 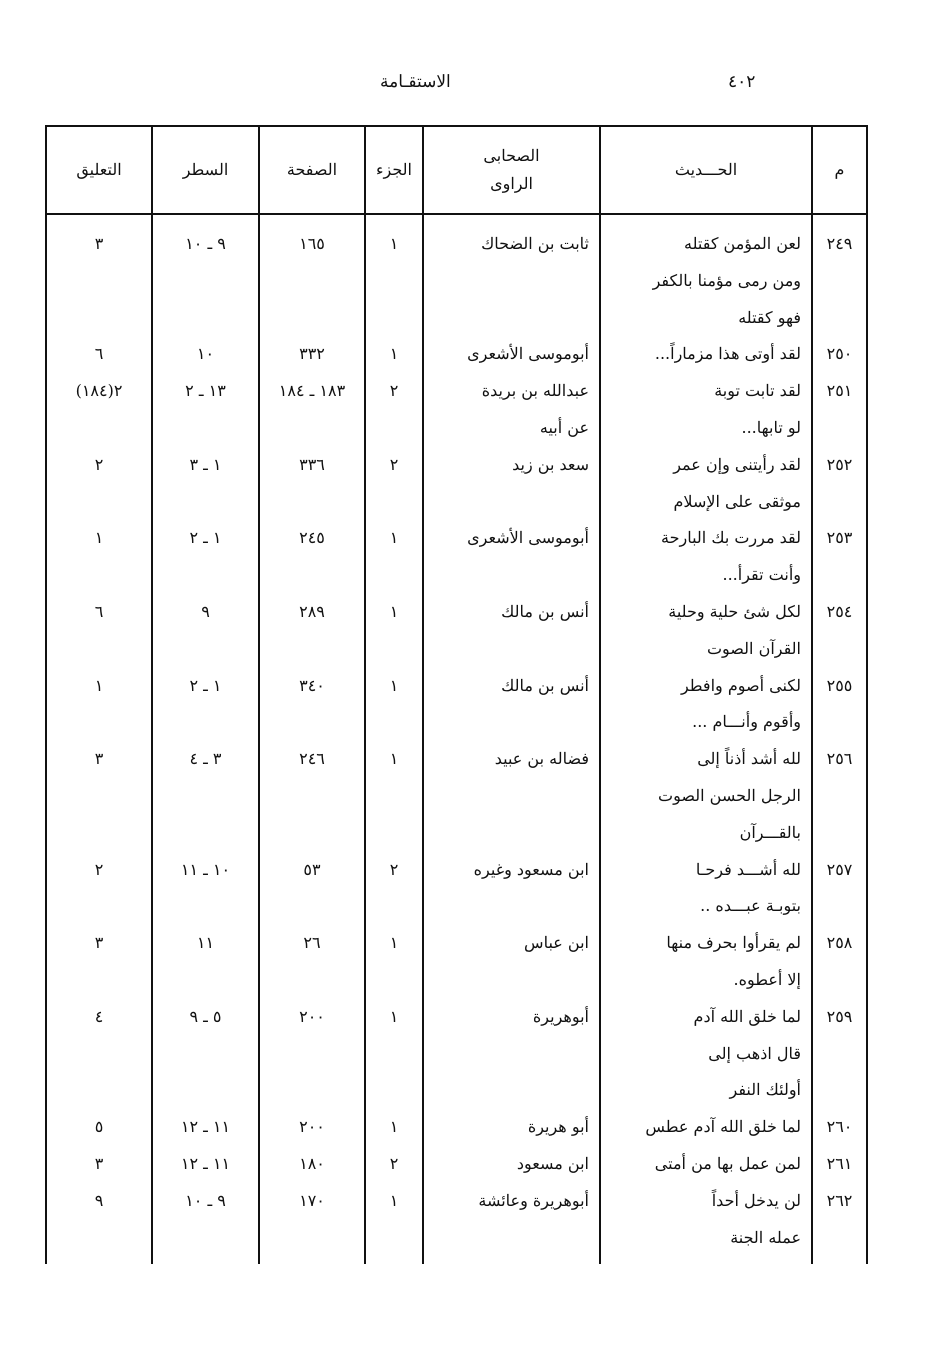 What do you see at coordinates (511, 888) in the screenshot?
I see `narrator: ابن مسعود وغيره` at bounding box center [511, 888].